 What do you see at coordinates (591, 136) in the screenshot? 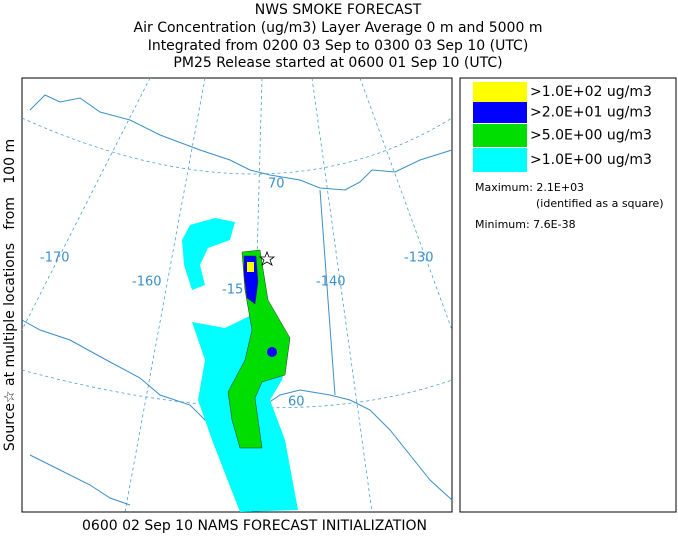
I see `legend-label: >5.0E+00 ug/m3` at bounding box center [591, 136].